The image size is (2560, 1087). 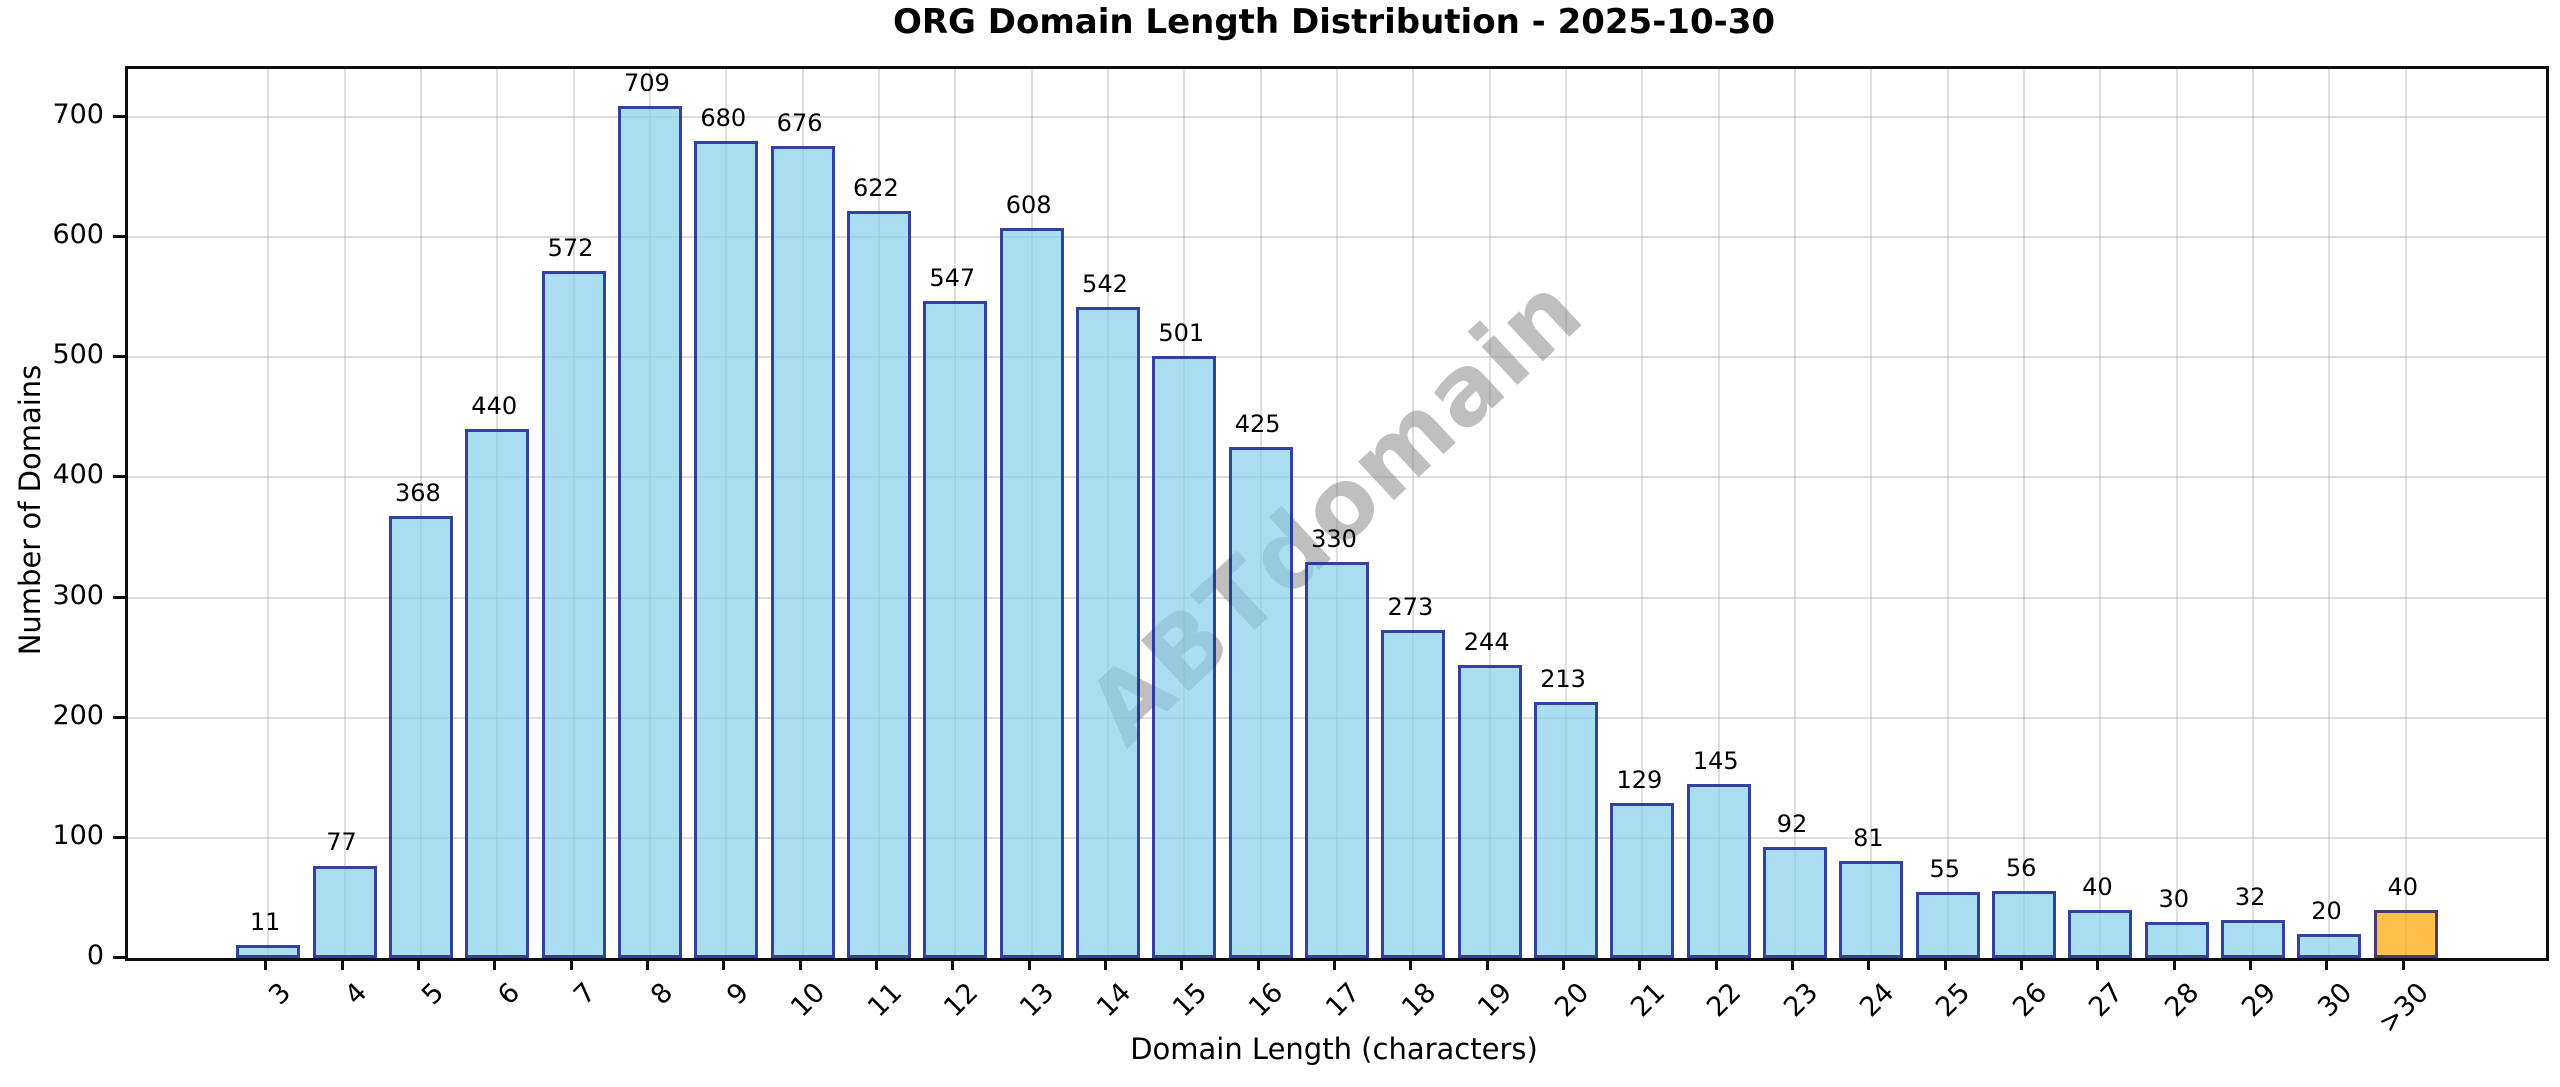 I want to click on bar-value-label: 501, so click(x=1181, y=333).